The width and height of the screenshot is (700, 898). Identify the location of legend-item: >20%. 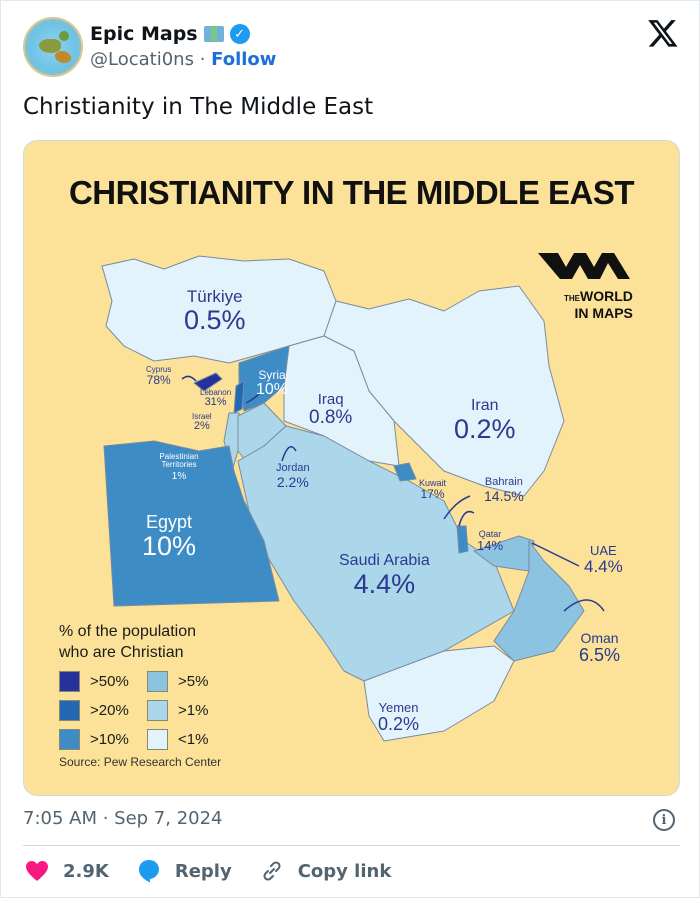
(103, 710).